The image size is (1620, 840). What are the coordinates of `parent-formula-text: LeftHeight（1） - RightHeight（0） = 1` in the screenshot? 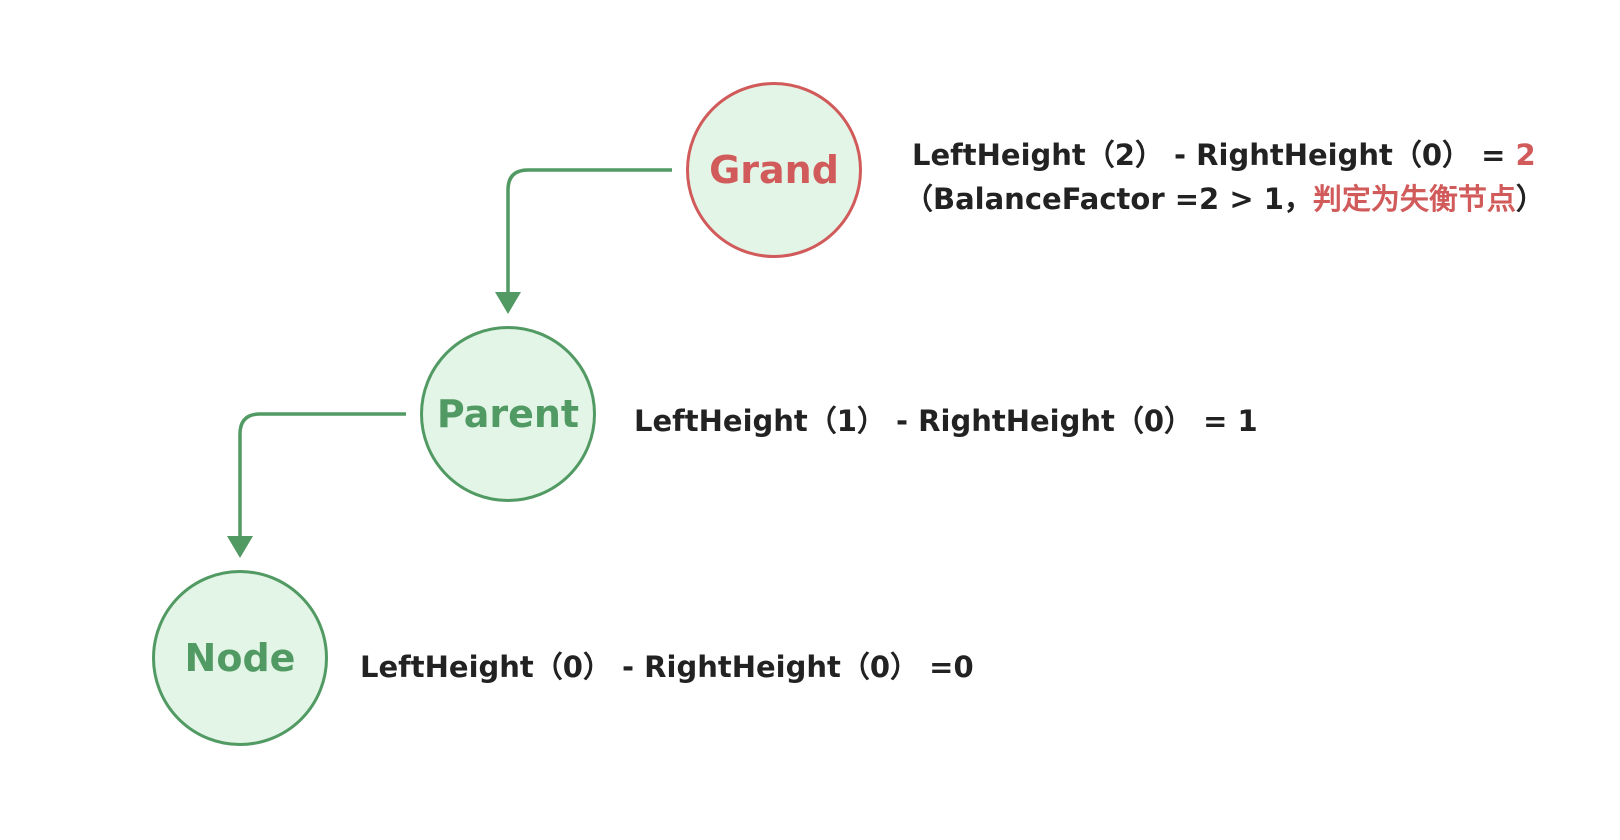 It's located at (946, 421).